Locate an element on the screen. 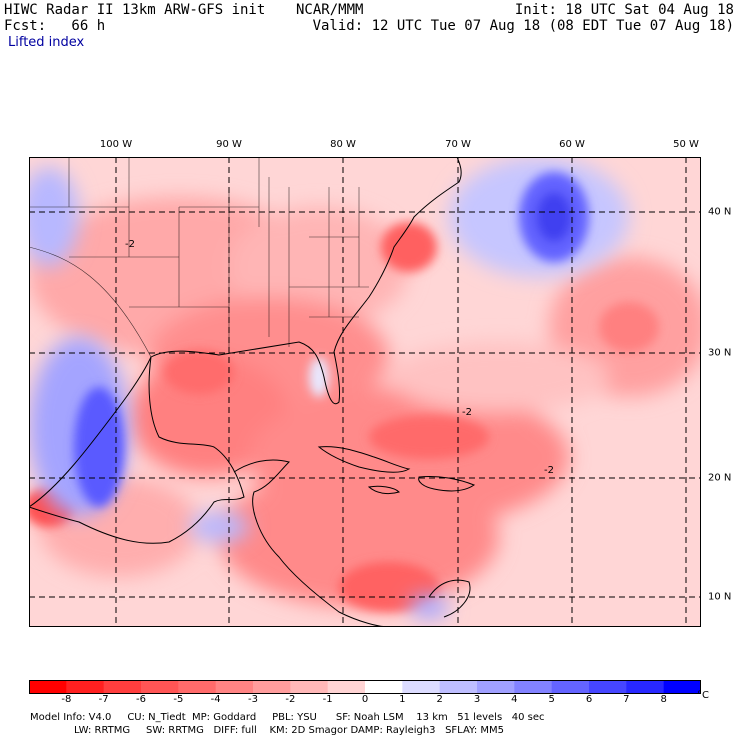 This screenshot has width=740, height=740. lon-label-50w: 50 W is located at coordinates (686, 144).